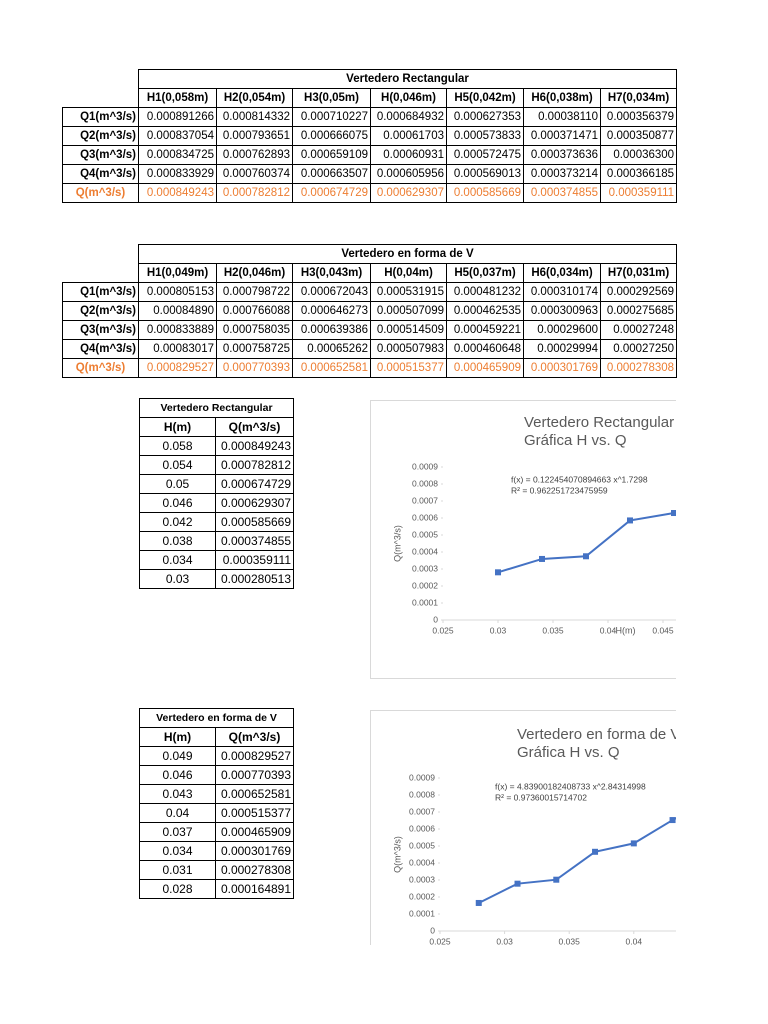 The width and height of the screenshot is (768, 1024). I want to click on cell: 0.046, so click(177, 775).